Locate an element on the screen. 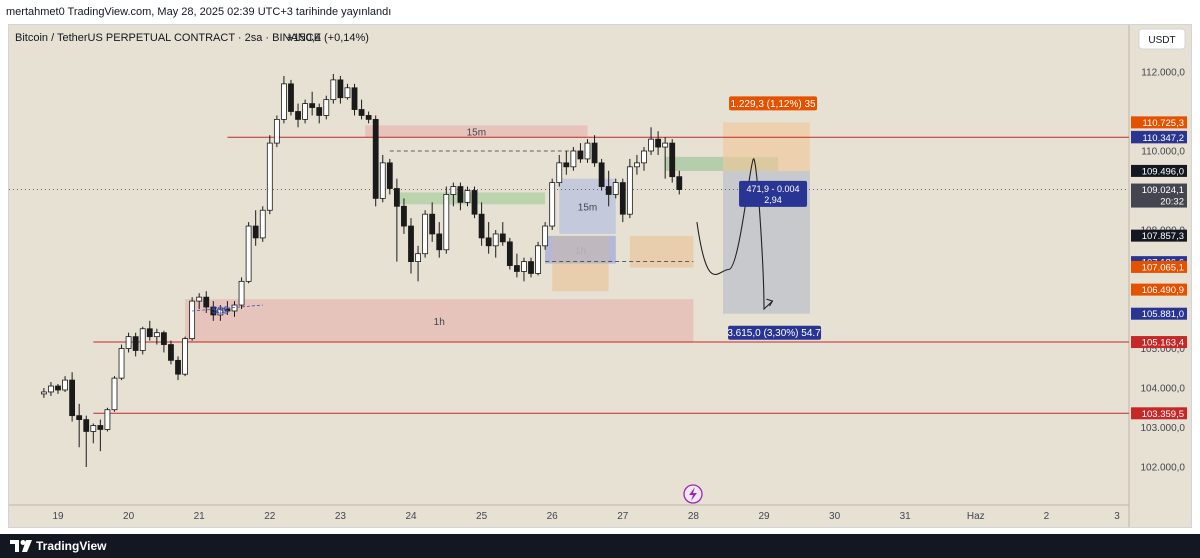 The height and width of the screenshot is (558, 1200). footer-brand: TradingView is located at coordinates (71, 546).